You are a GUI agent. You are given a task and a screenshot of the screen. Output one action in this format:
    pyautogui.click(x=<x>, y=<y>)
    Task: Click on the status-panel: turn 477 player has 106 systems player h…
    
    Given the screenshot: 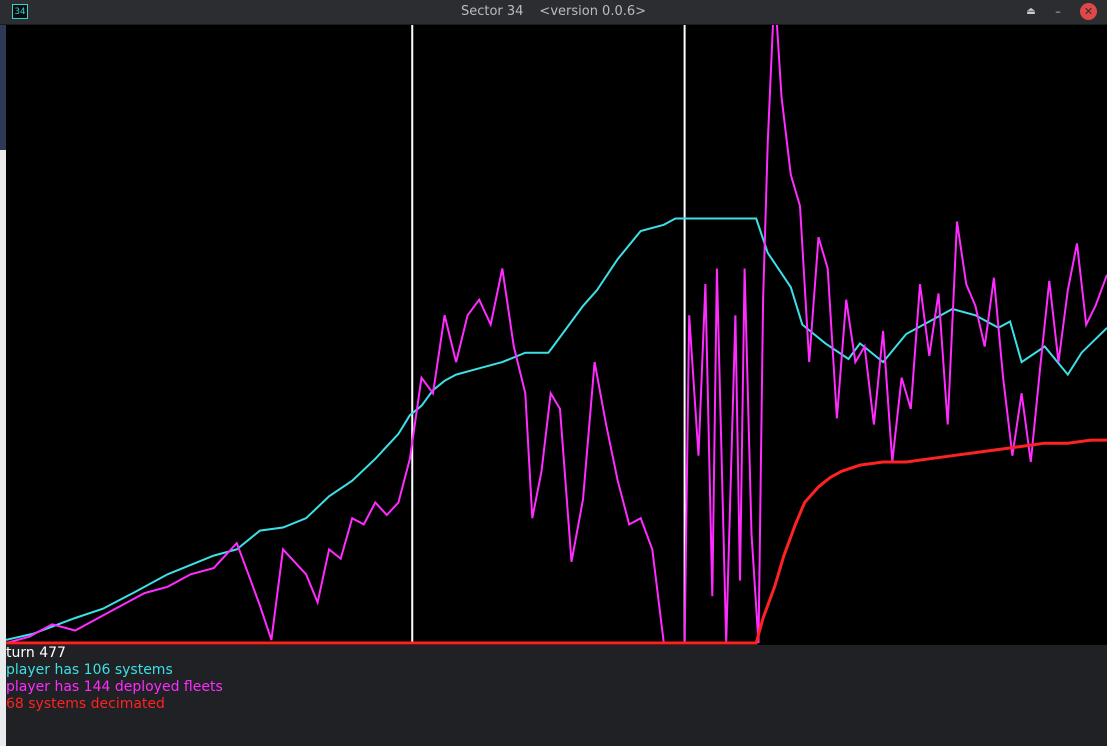 What is the action you would take?
    pyautogui.click(x=556, y=695)
    